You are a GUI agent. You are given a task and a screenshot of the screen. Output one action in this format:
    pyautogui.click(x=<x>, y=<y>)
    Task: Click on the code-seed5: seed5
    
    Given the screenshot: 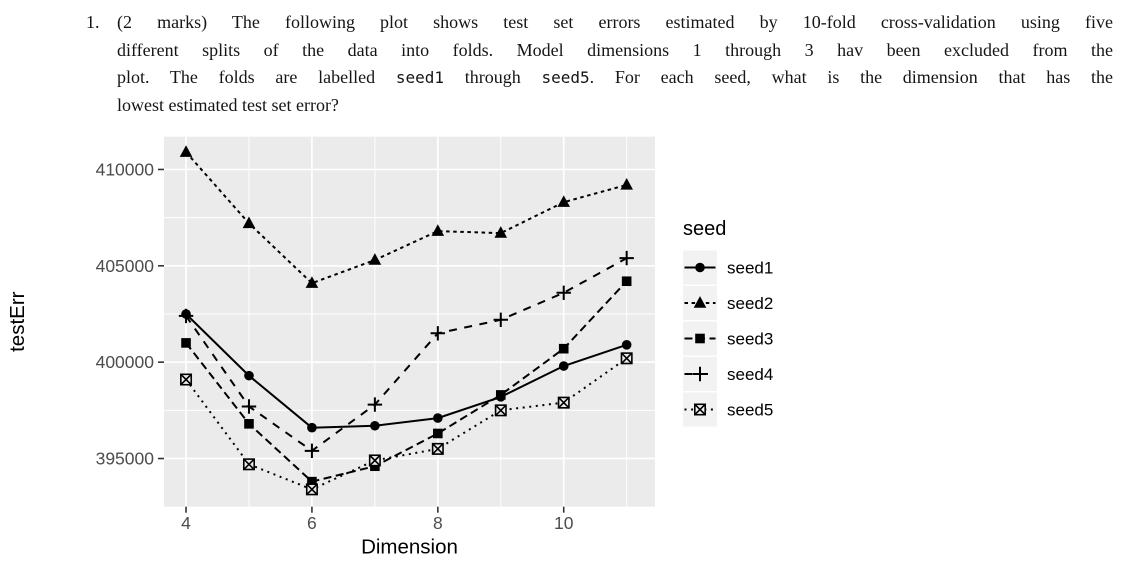 What is the action you would take?
    pyautogui.click(x=565, y=78)
    